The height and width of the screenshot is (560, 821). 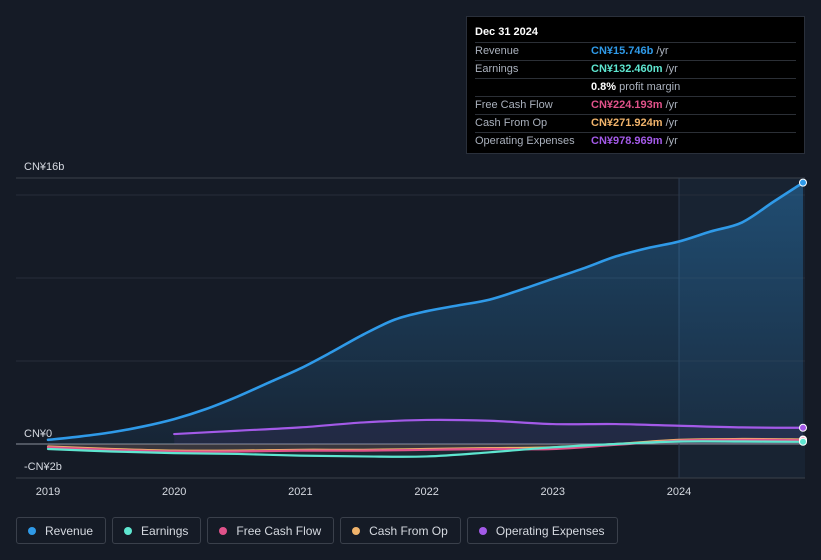 I want to click on end-marker-operating-expenses, so click(x=803, y=427).